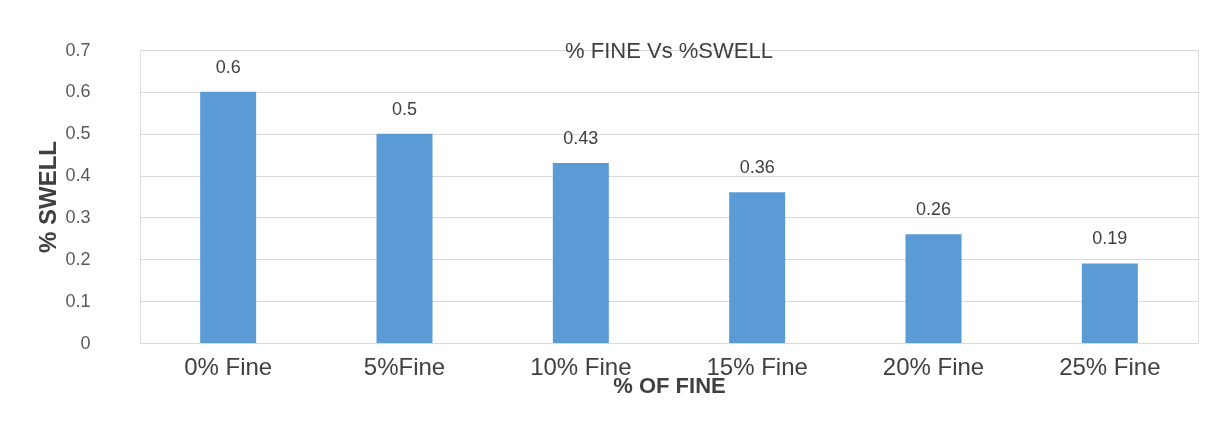  Describe the element at coordinates (78, 133) in the screenshot. I see `y-tick-label: 0.5` at that location.